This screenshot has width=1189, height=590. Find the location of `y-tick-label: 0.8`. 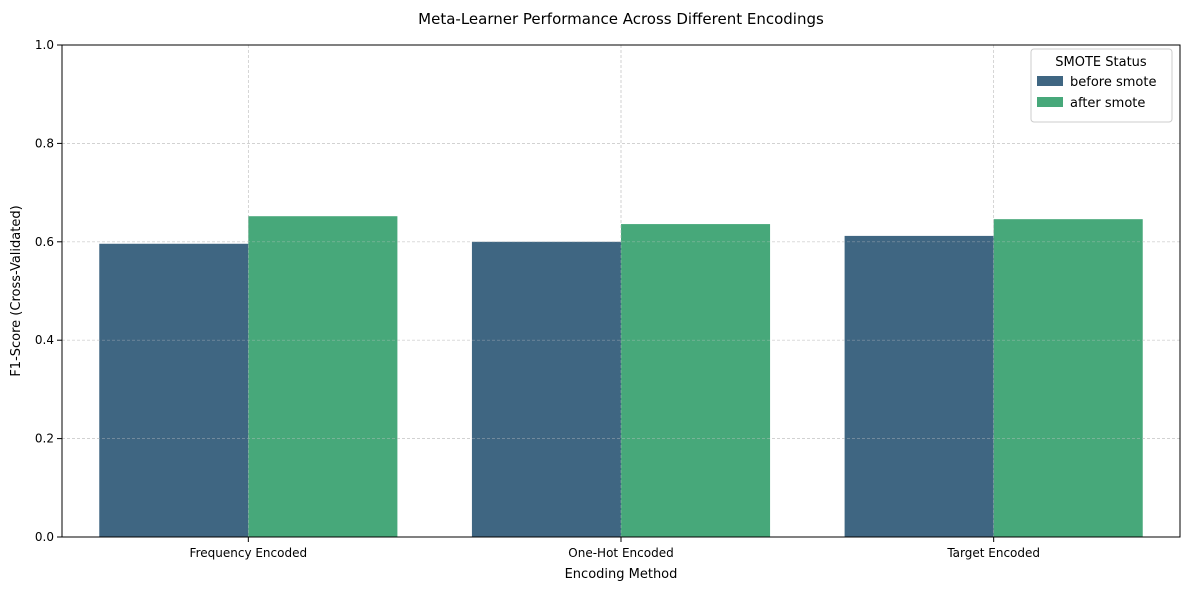

y-tick-label: 0.8 is located at coordinates (44, 143).